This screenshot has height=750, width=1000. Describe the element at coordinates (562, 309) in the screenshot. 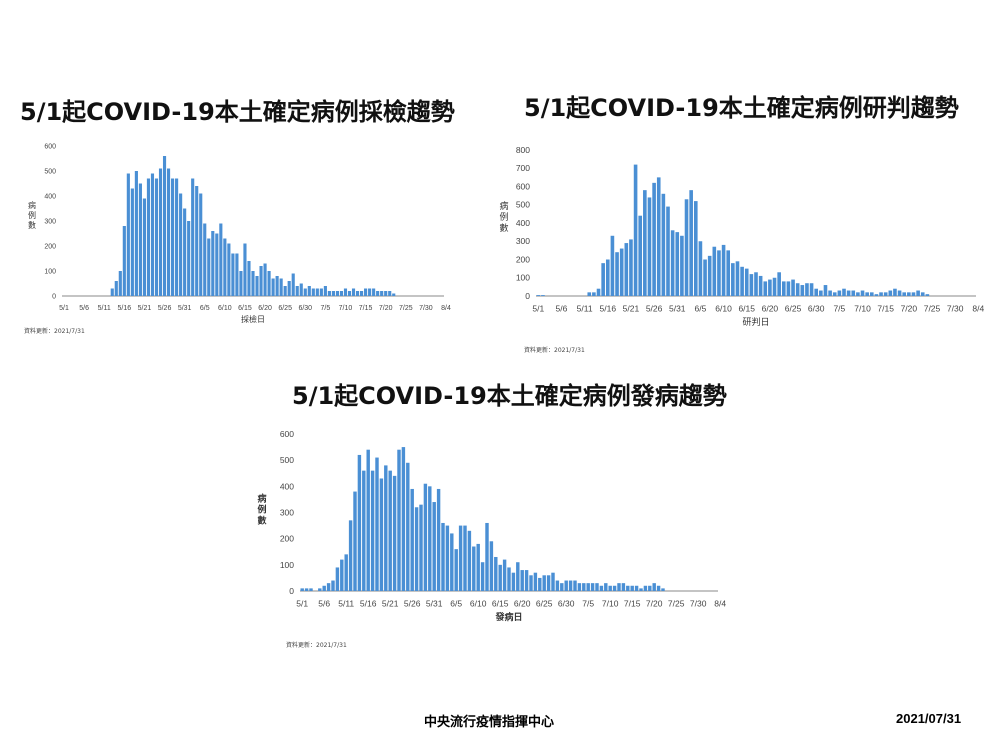

I see `x-tick-label: 5/6` at that location.